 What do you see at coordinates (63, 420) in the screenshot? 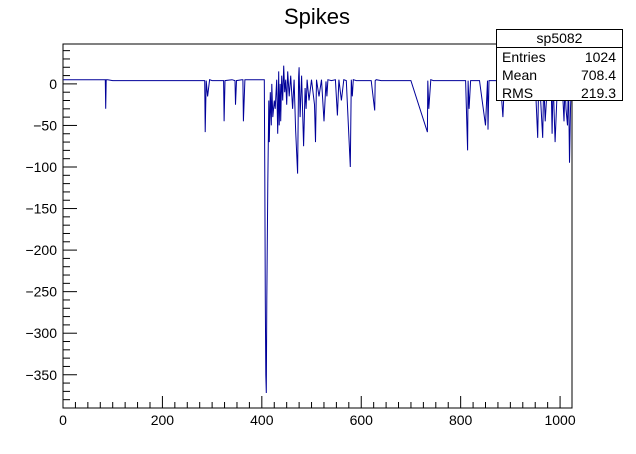
I see `x-tick-label: 0` at bounding box center [63, 420].